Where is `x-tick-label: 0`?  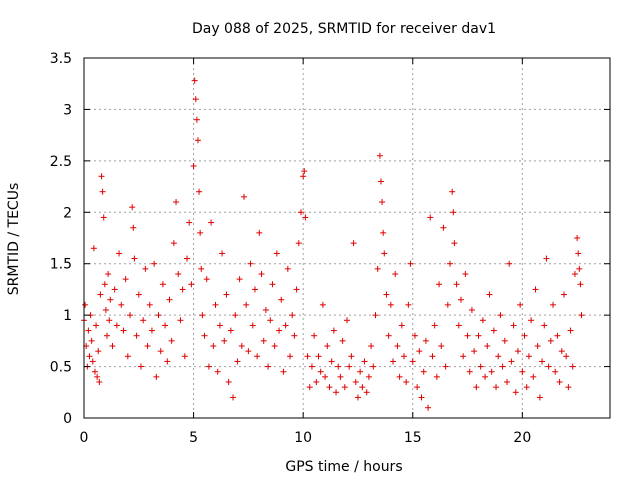
x-tick-label: 0 is located at coordinates (84, 438).